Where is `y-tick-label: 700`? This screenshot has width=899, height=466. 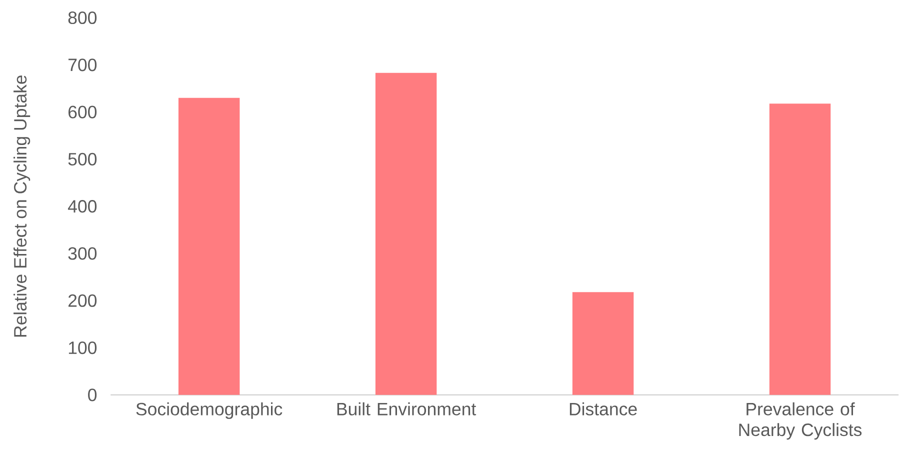
y-tick-label: 700 is located at coordinates (82, 65).